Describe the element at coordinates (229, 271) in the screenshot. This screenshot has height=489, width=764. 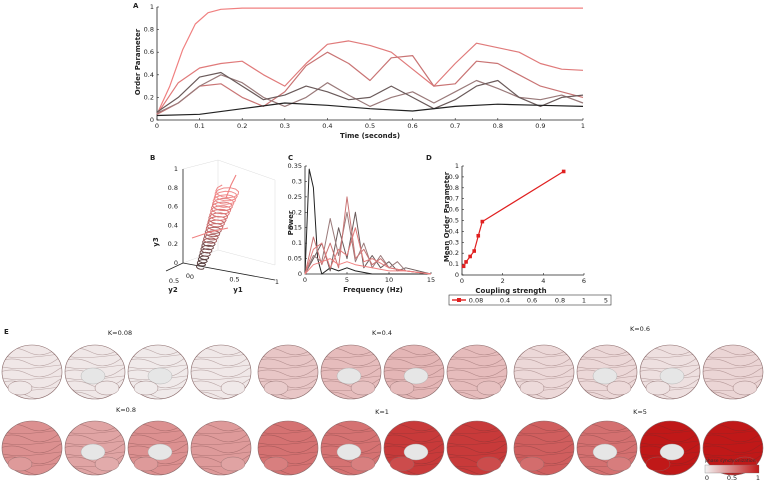
I see `y1-axis` at that location.